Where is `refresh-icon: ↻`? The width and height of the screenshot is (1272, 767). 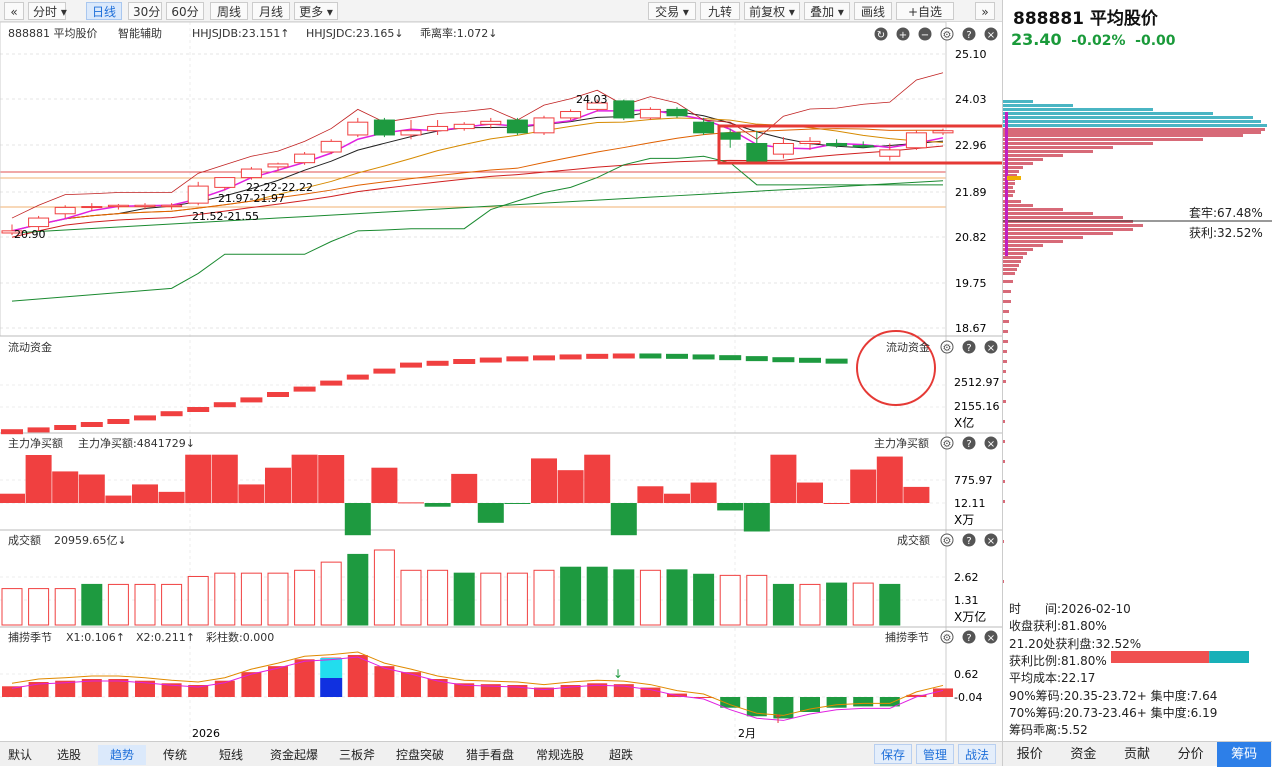
refresh-icon: ↻ is located at coordinates (881, 34).